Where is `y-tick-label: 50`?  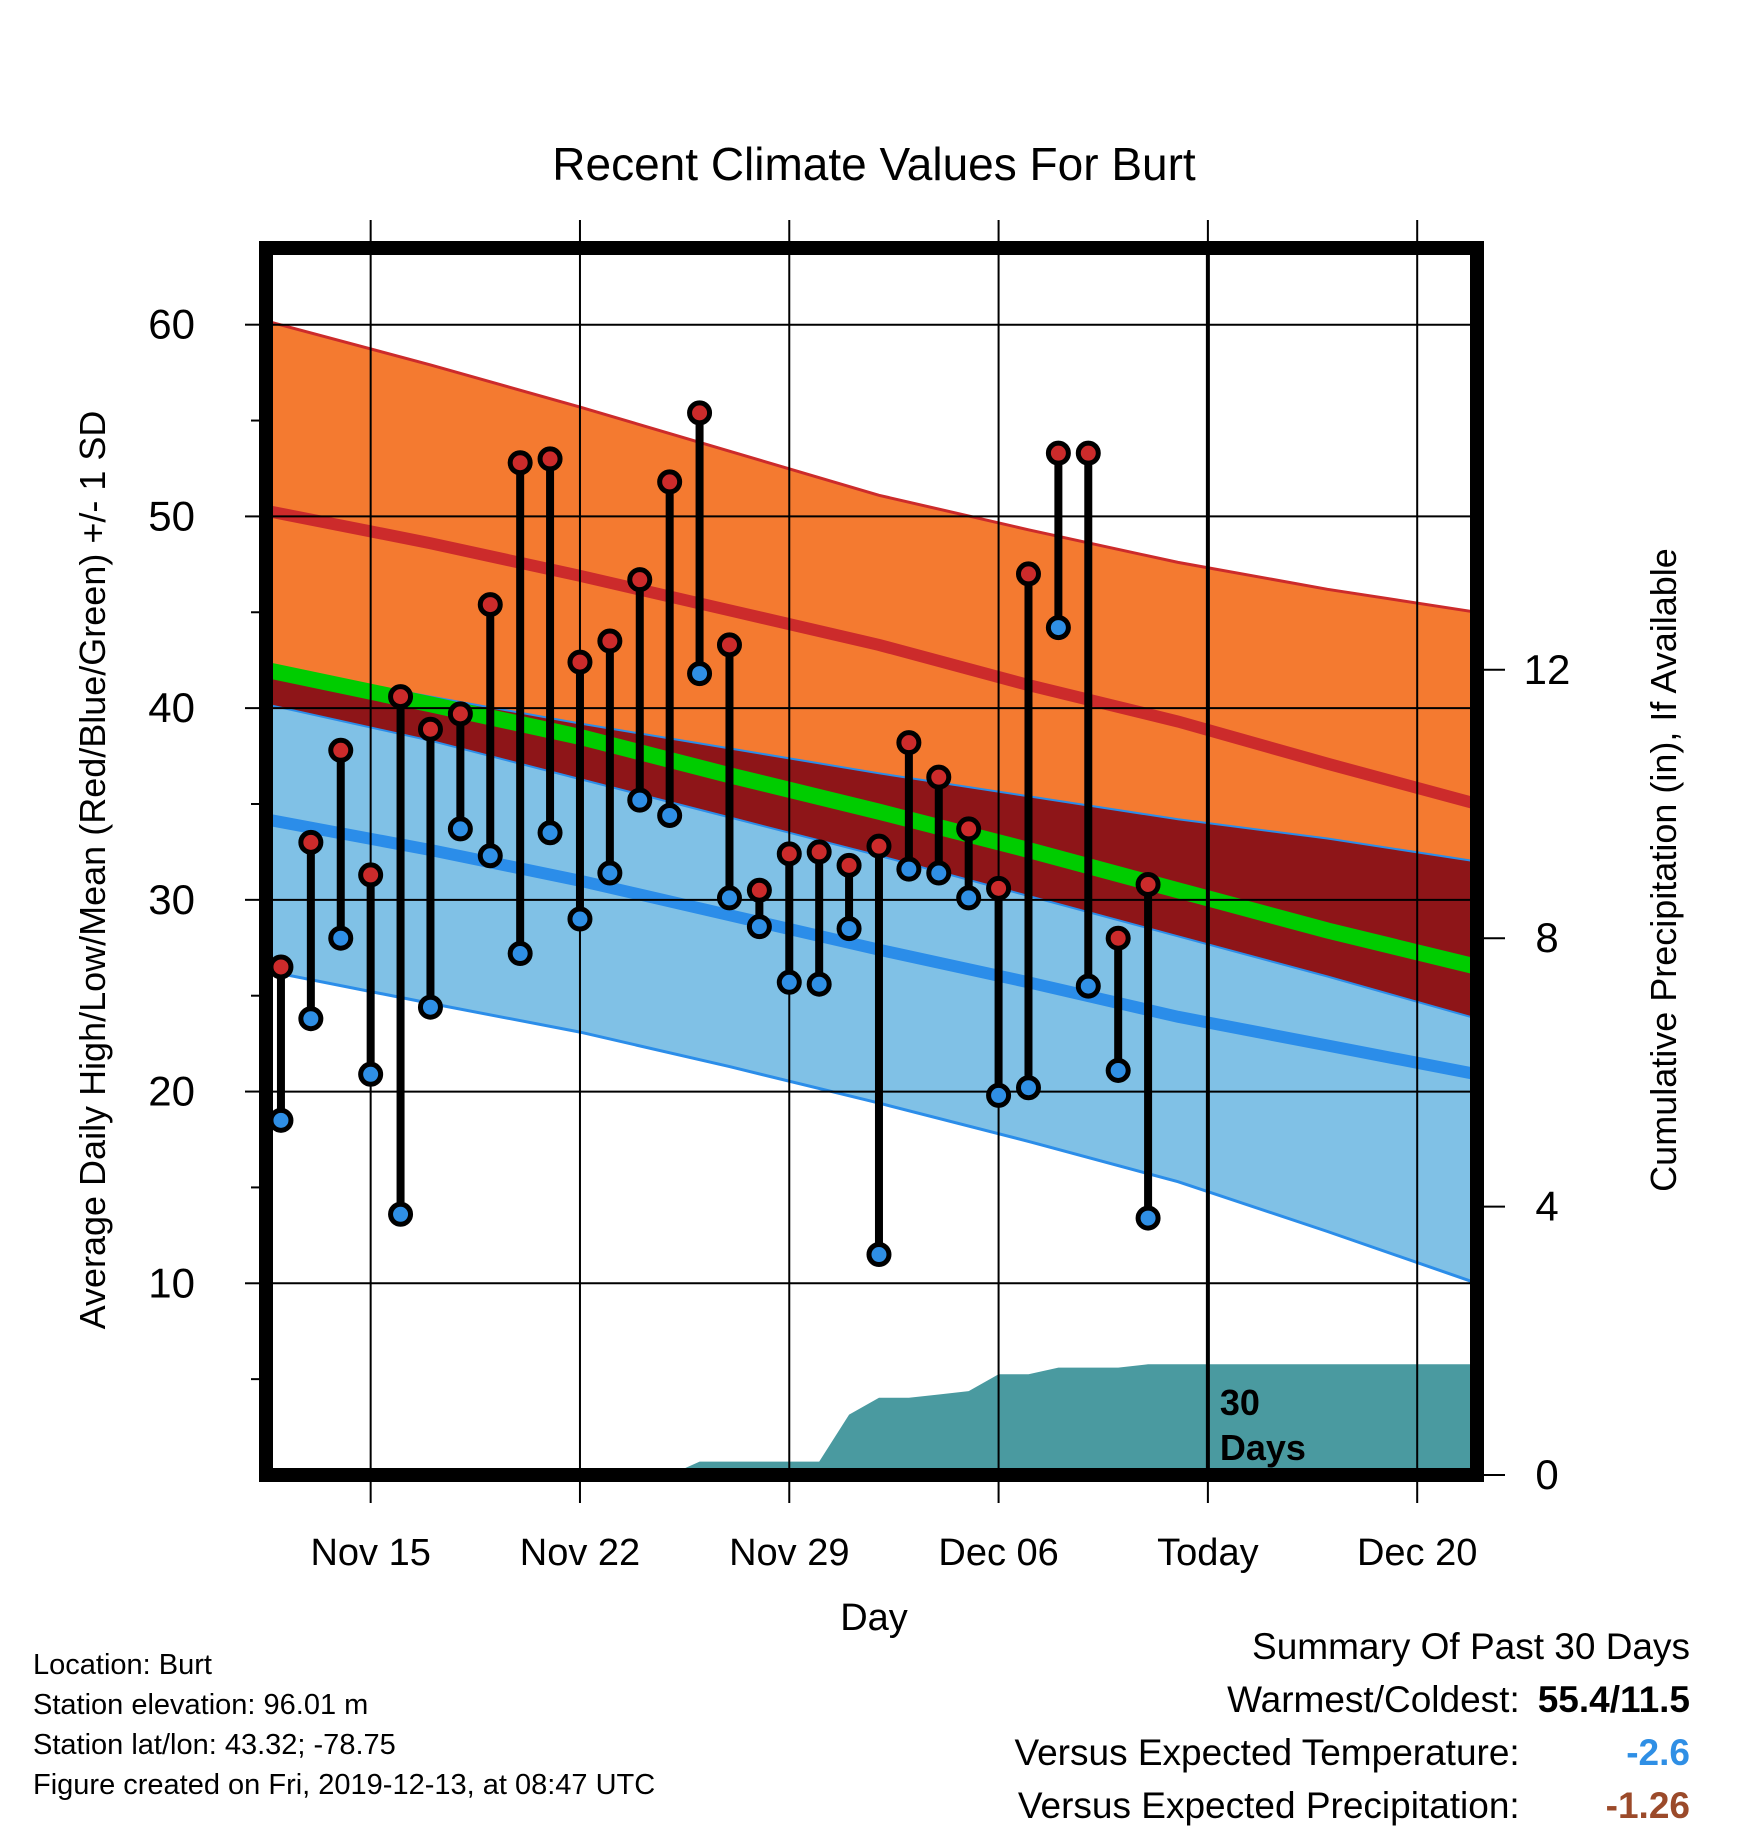
y-tick-label: 50 is located at coordinates (171, 515).